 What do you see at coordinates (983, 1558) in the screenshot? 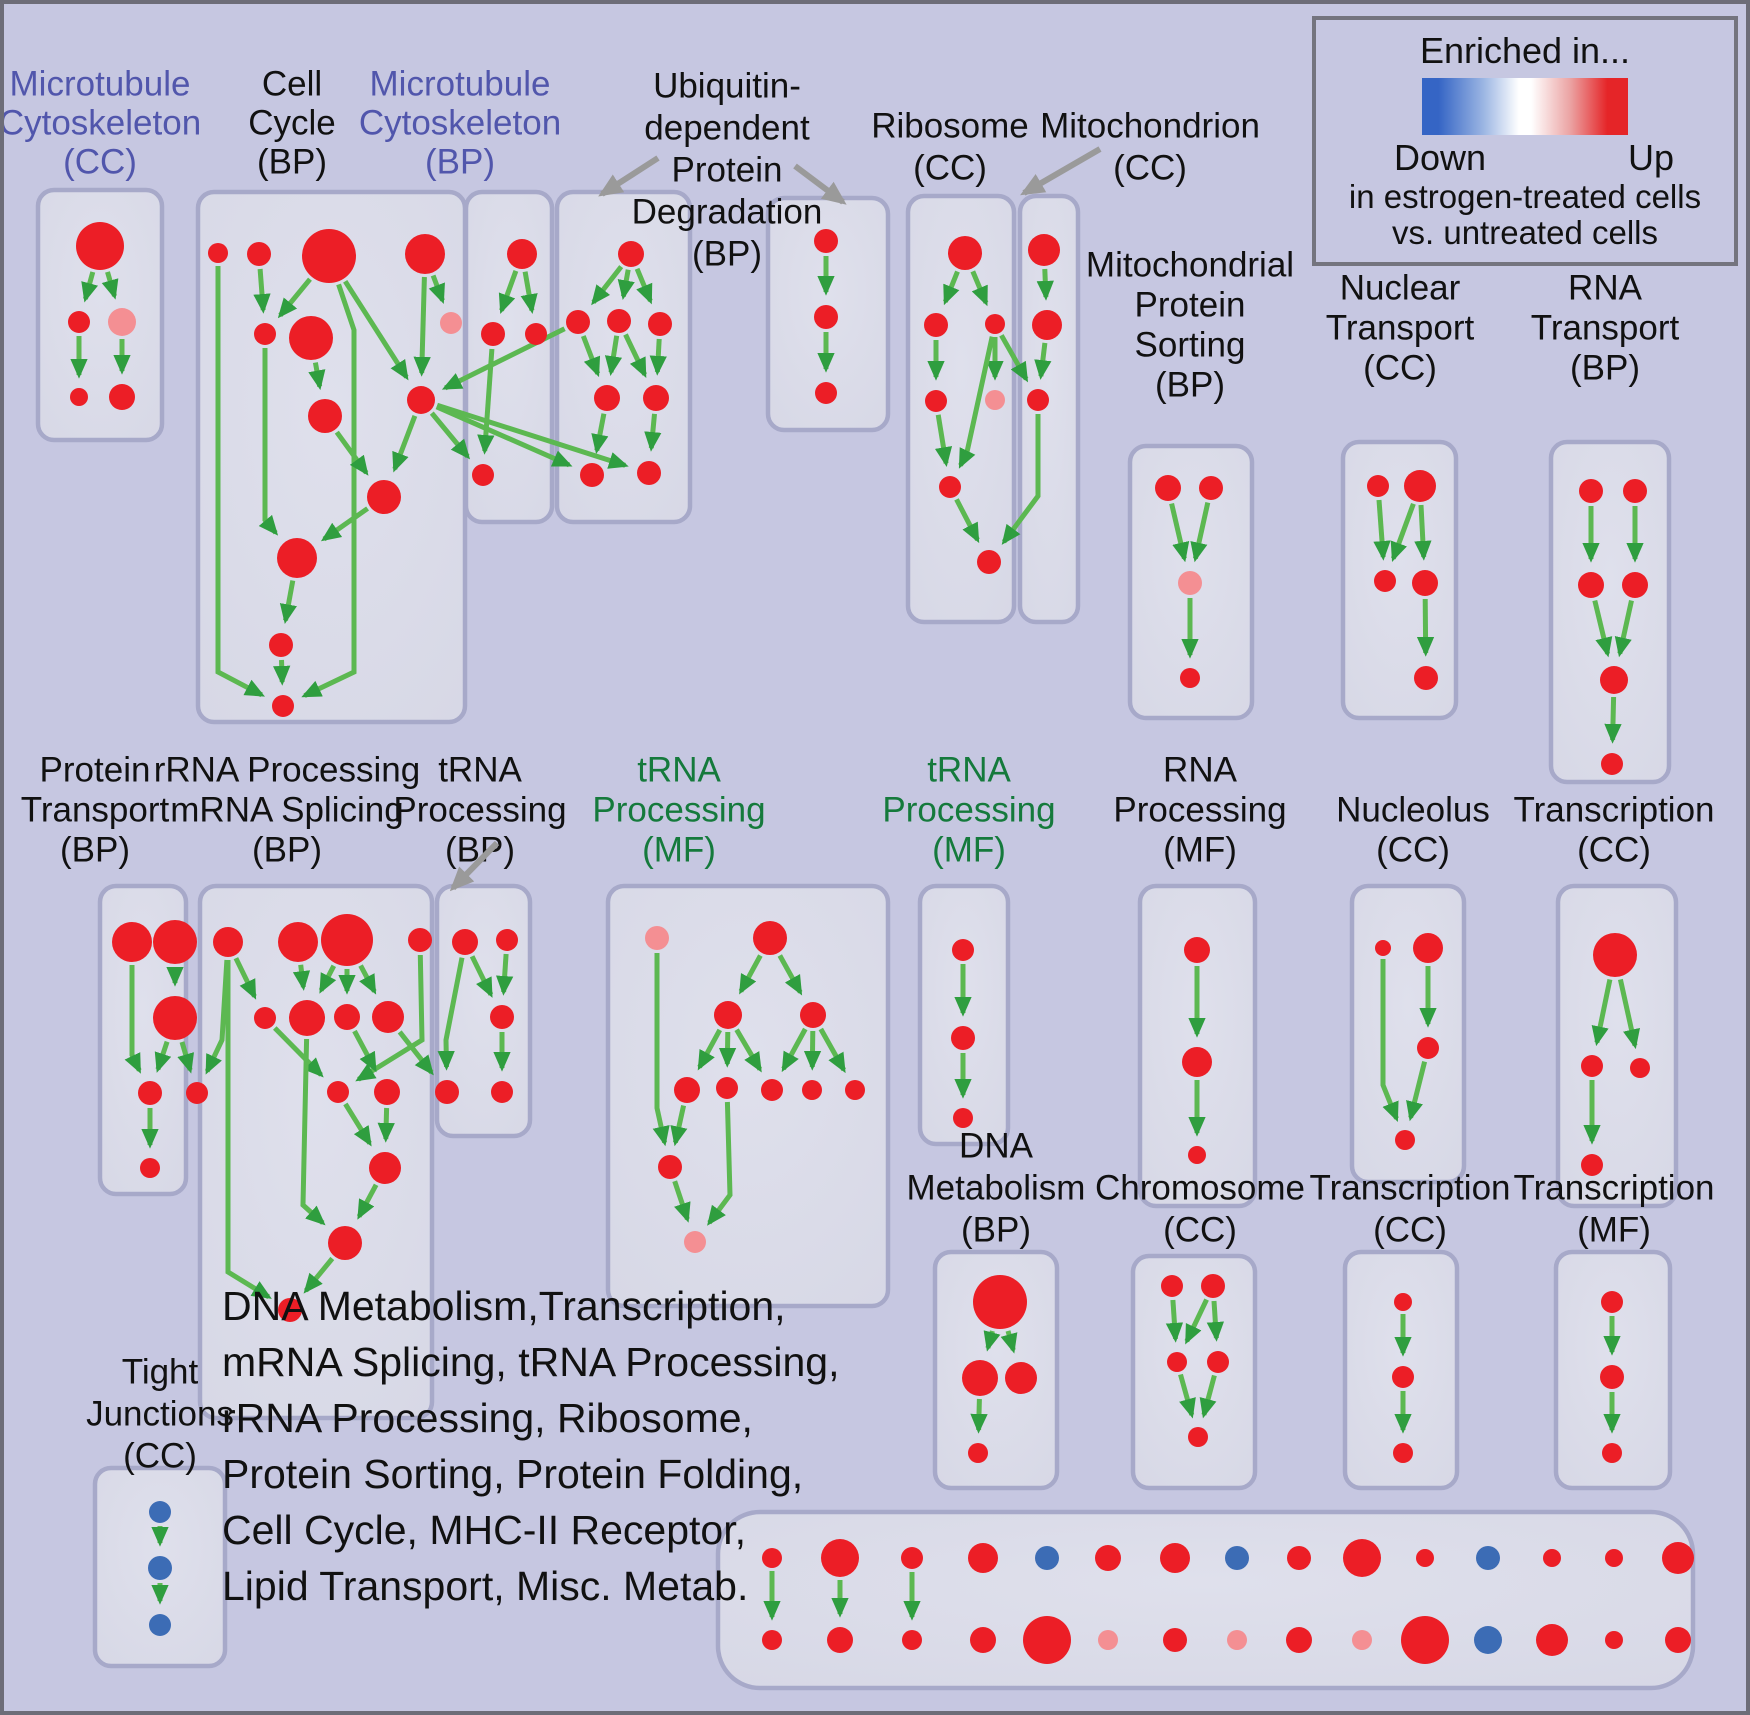
I see `node-misc-3-red` at bounding box center [983, 1558].